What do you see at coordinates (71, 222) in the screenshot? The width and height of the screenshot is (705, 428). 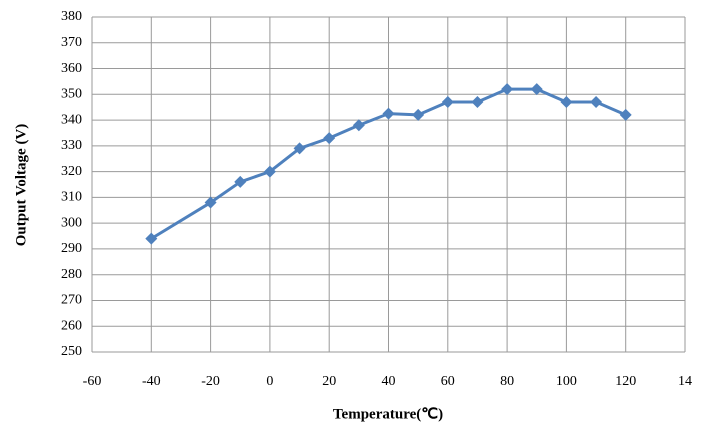 I see `y-tick-label: 300` at bounding box center [71, 222].